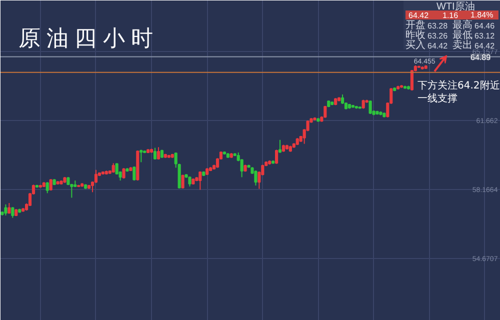 The width and height of the screenshot is (500, 320). Describe the element at coordinates (462, 25) in the screenshot. I see `annotation: 最高` at that location.